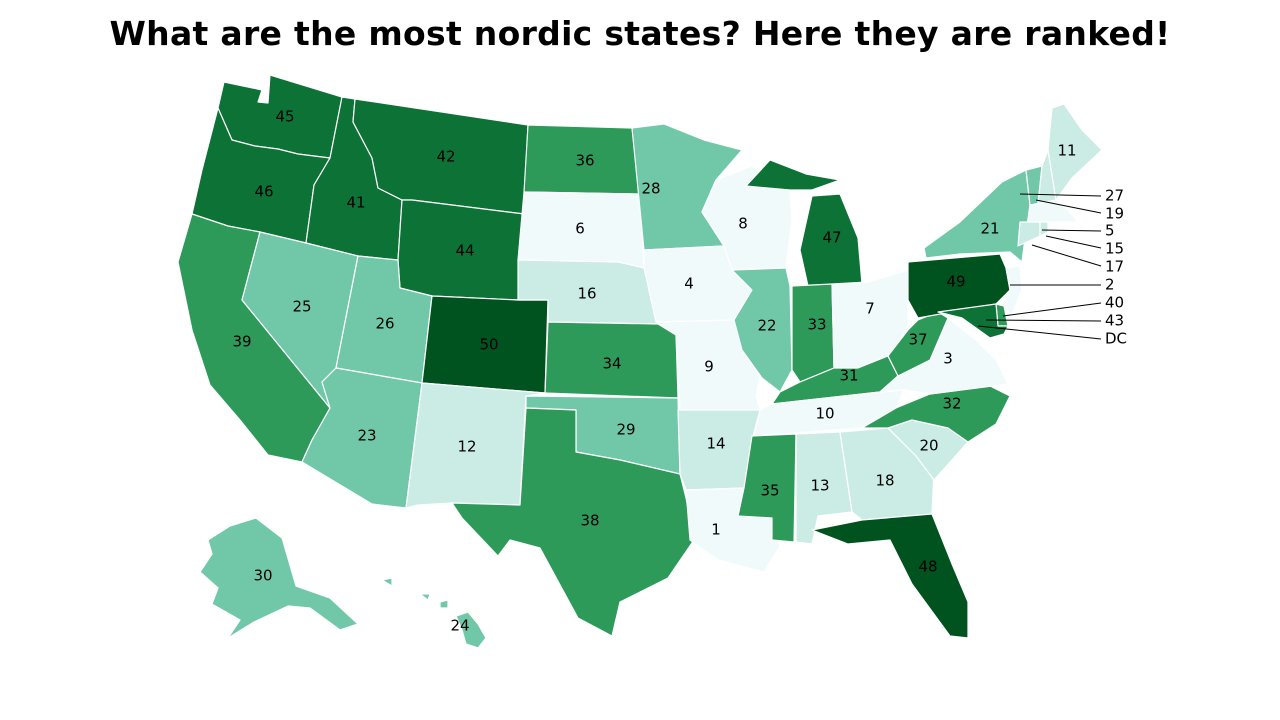  What do you see at coordinates (1114, 303) in the screenshot?
I see `callout-label-delaware: 40` at bounding box center [1114, 303].